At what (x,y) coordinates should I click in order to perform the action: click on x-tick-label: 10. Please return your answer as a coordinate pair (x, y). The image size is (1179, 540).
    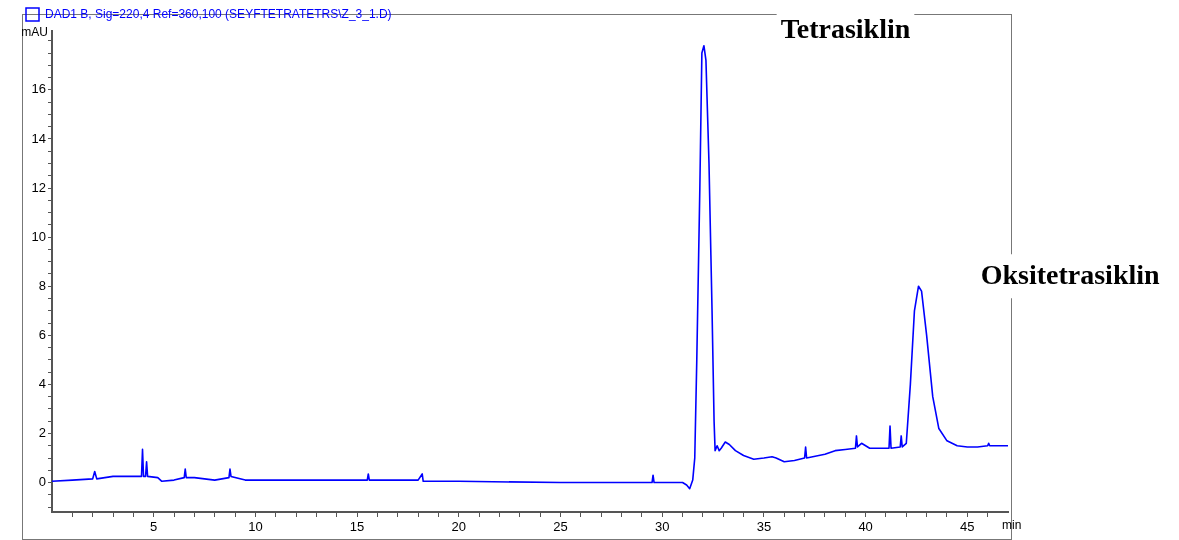
    Looking at the image, I should click on (255, 527).